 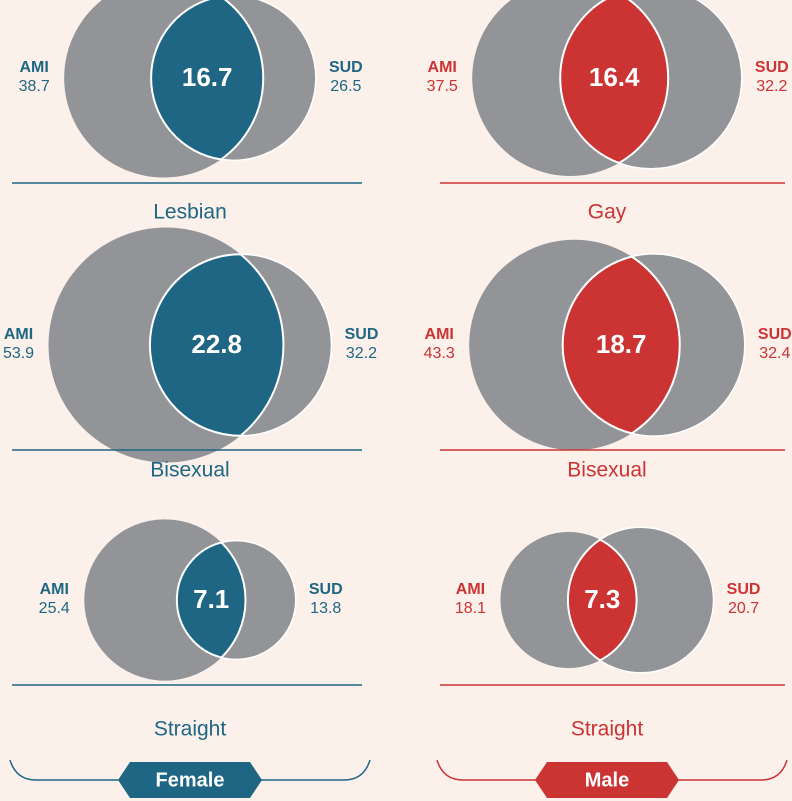 I want to click on group-label: Male, so click(x=607, y=780).